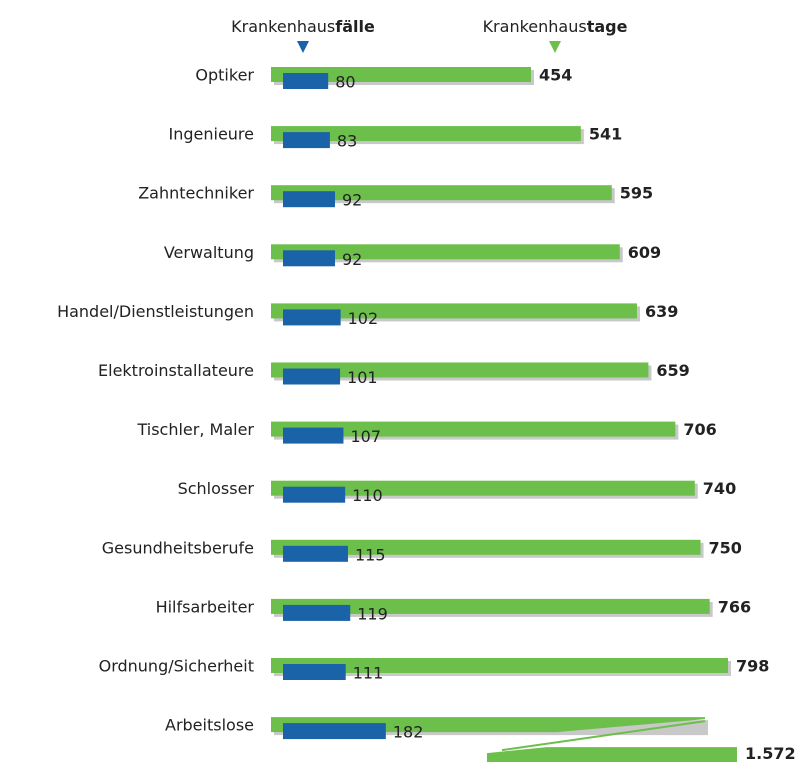 The height and width of the screenshot is (762, 802). What do you see at coordinates (355, 26) in the screenshot?
I see `legend-label-part: fälle` at bounding box center [355, 26].